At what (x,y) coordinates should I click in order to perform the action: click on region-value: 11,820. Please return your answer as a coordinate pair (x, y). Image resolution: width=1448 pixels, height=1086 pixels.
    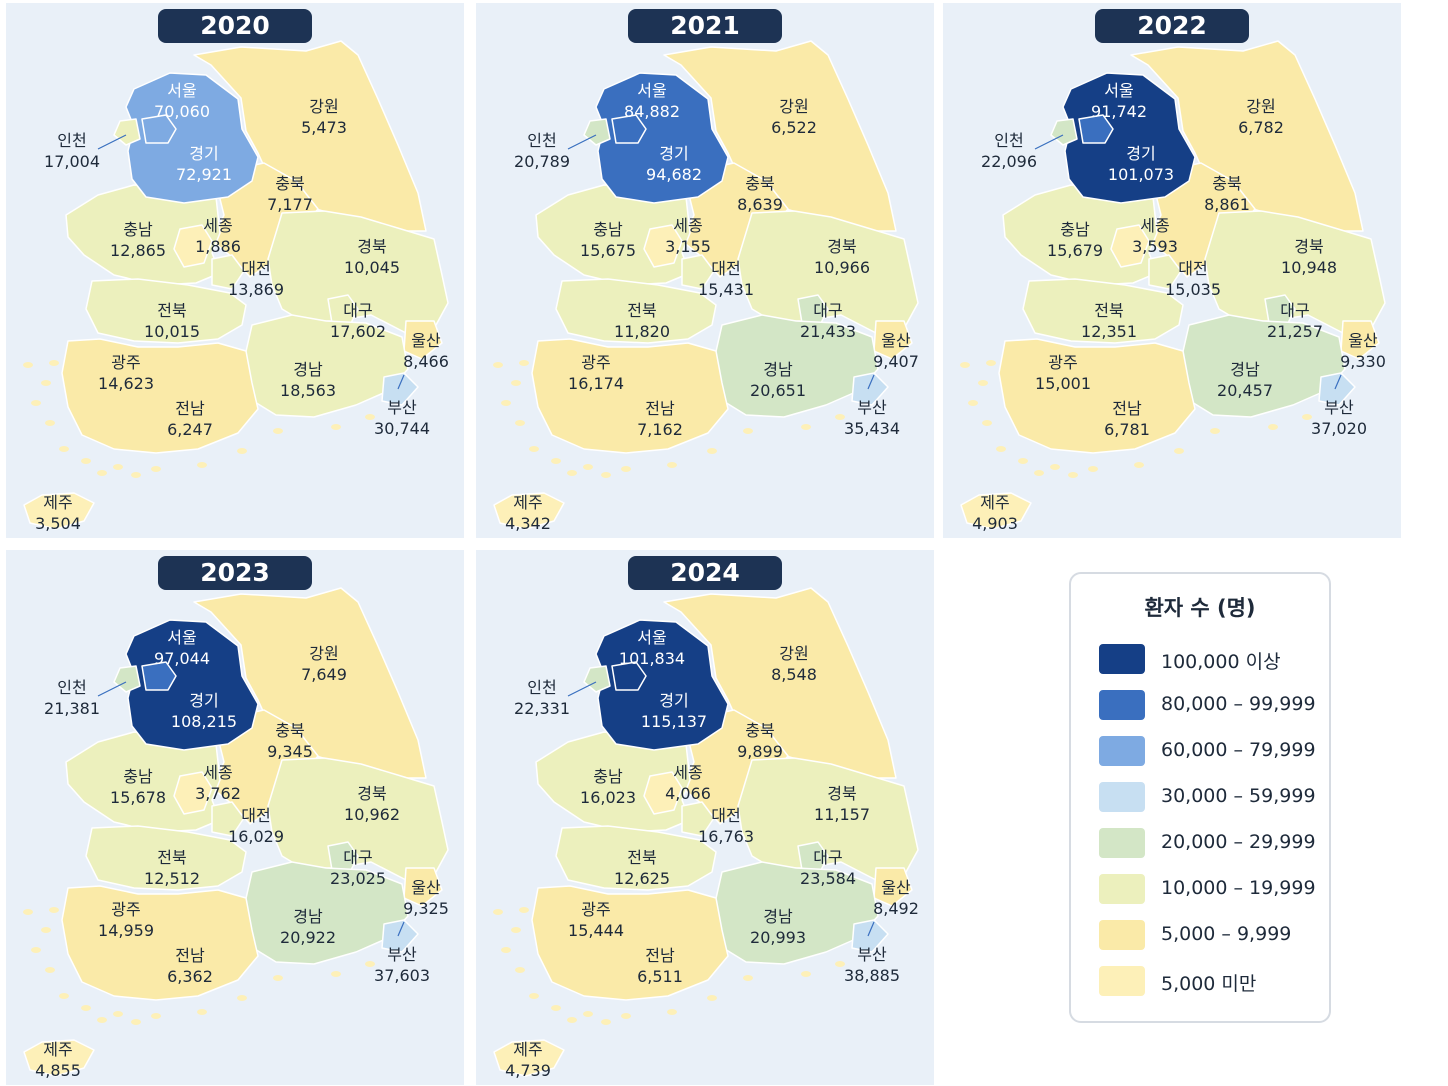
    Looking at the image, I should click on (642, 331).